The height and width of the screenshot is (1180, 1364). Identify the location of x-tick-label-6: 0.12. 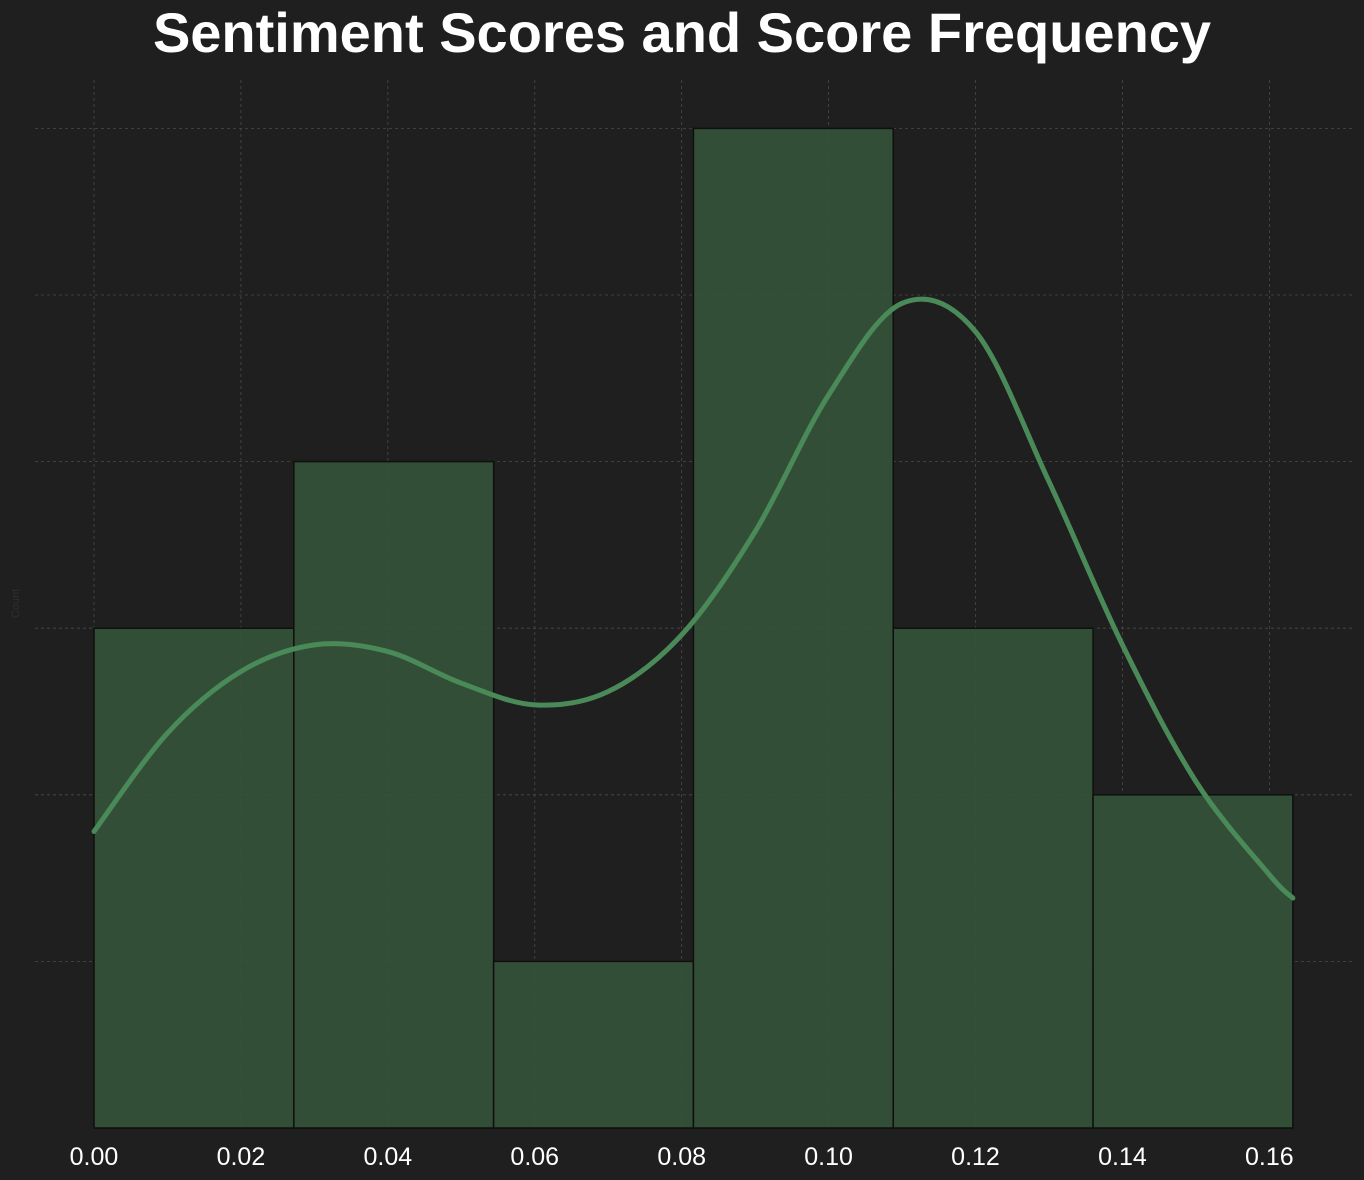
(975, 1157).